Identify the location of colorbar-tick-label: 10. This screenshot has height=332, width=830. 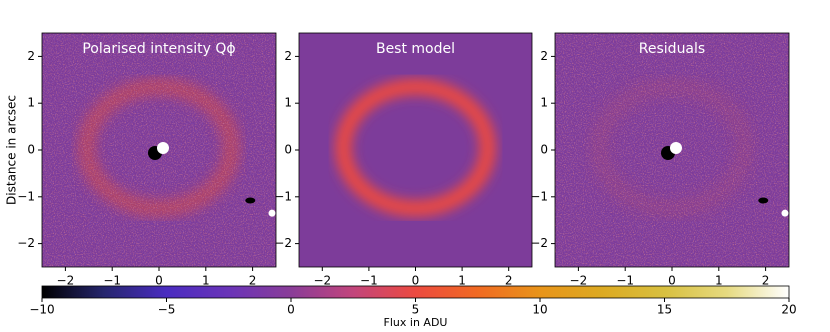
(539, 310).